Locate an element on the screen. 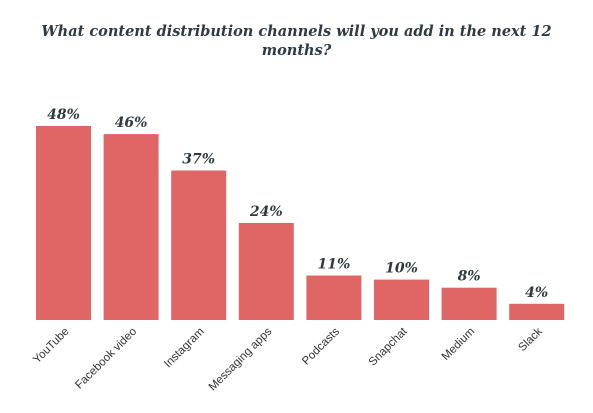  value-label: 4% is located at coordinates (536, 293).